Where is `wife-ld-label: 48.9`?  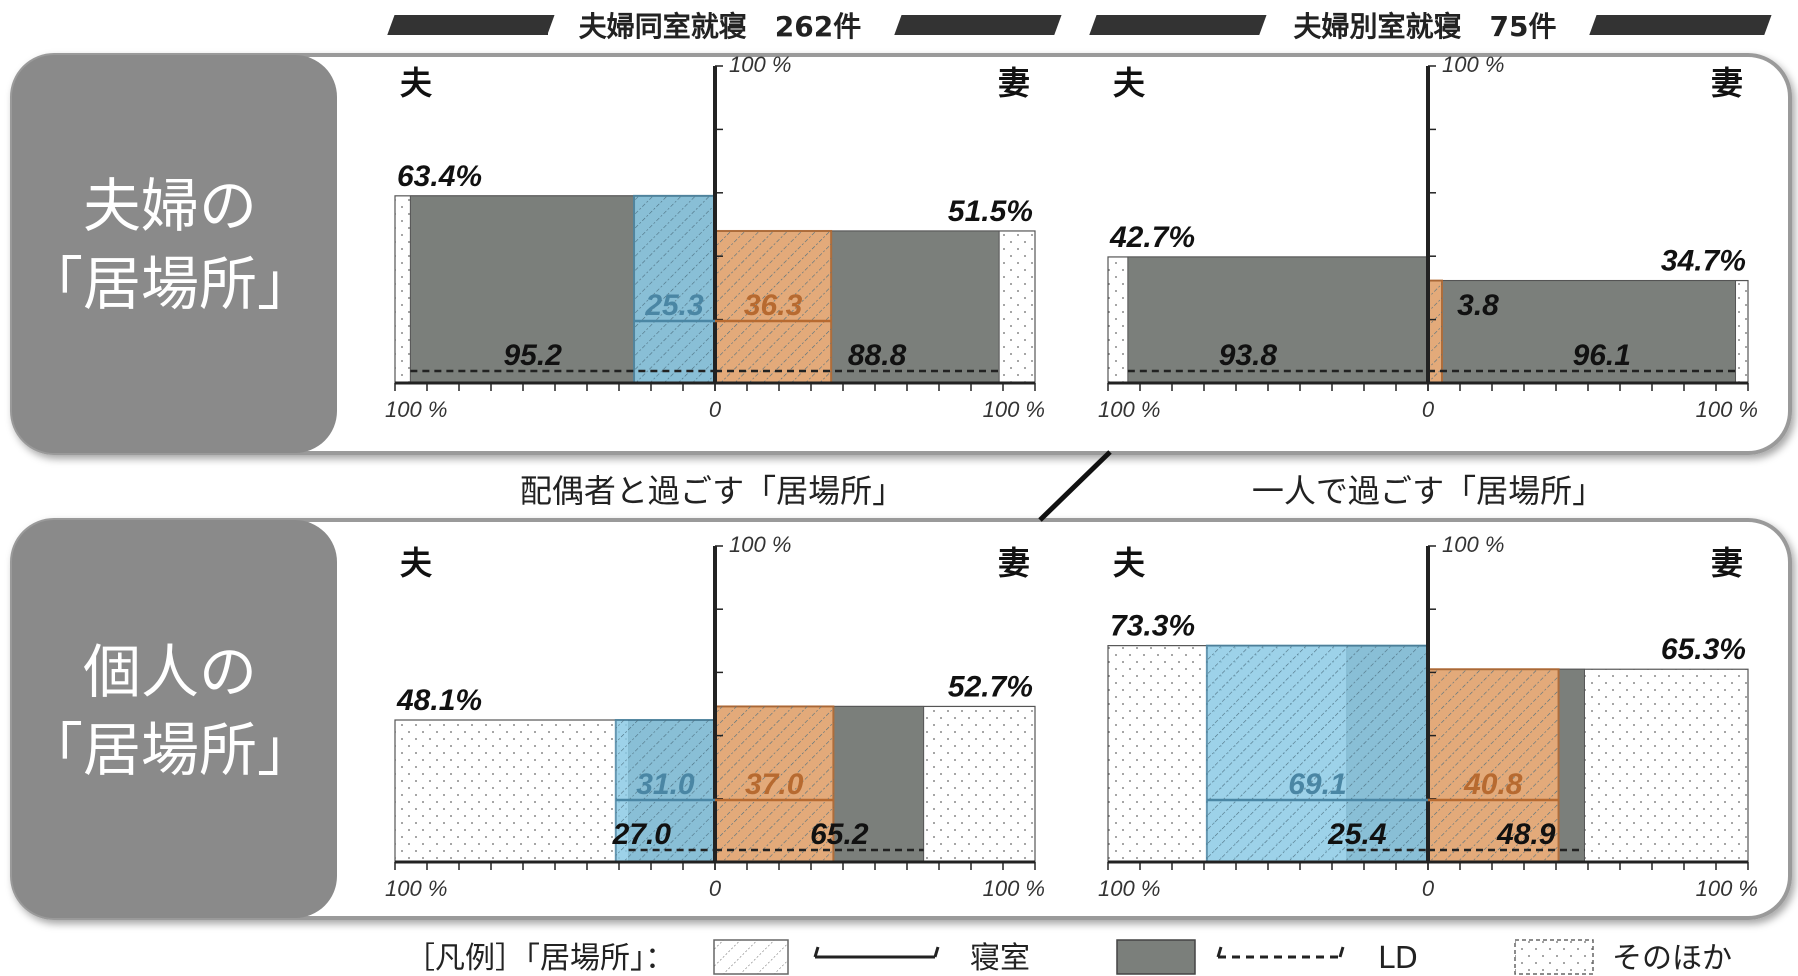
wife-ld-label: 48.9 is located at coordinates (1526, 834).